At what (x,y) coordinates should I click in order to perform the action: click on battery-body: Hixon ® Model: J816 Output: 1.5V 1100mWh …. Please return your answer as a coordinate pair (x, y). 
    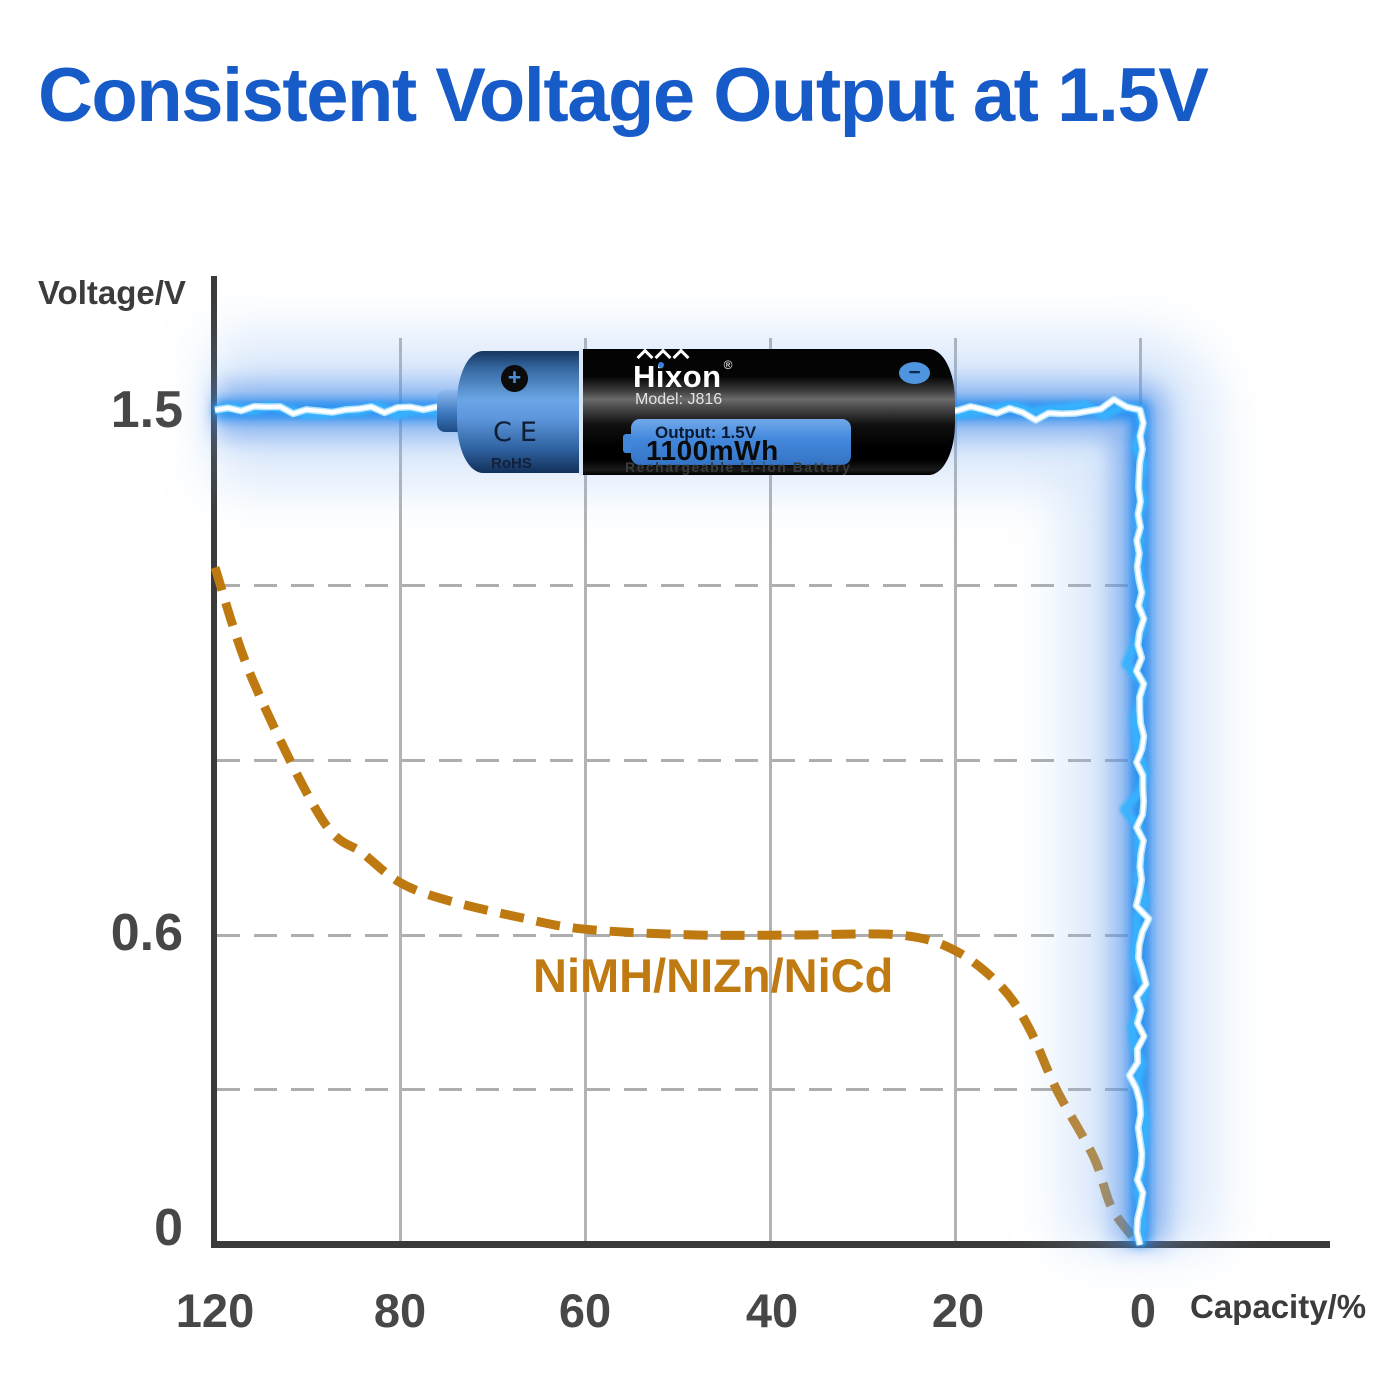
    Looking at the image, I should click on (767, 411).